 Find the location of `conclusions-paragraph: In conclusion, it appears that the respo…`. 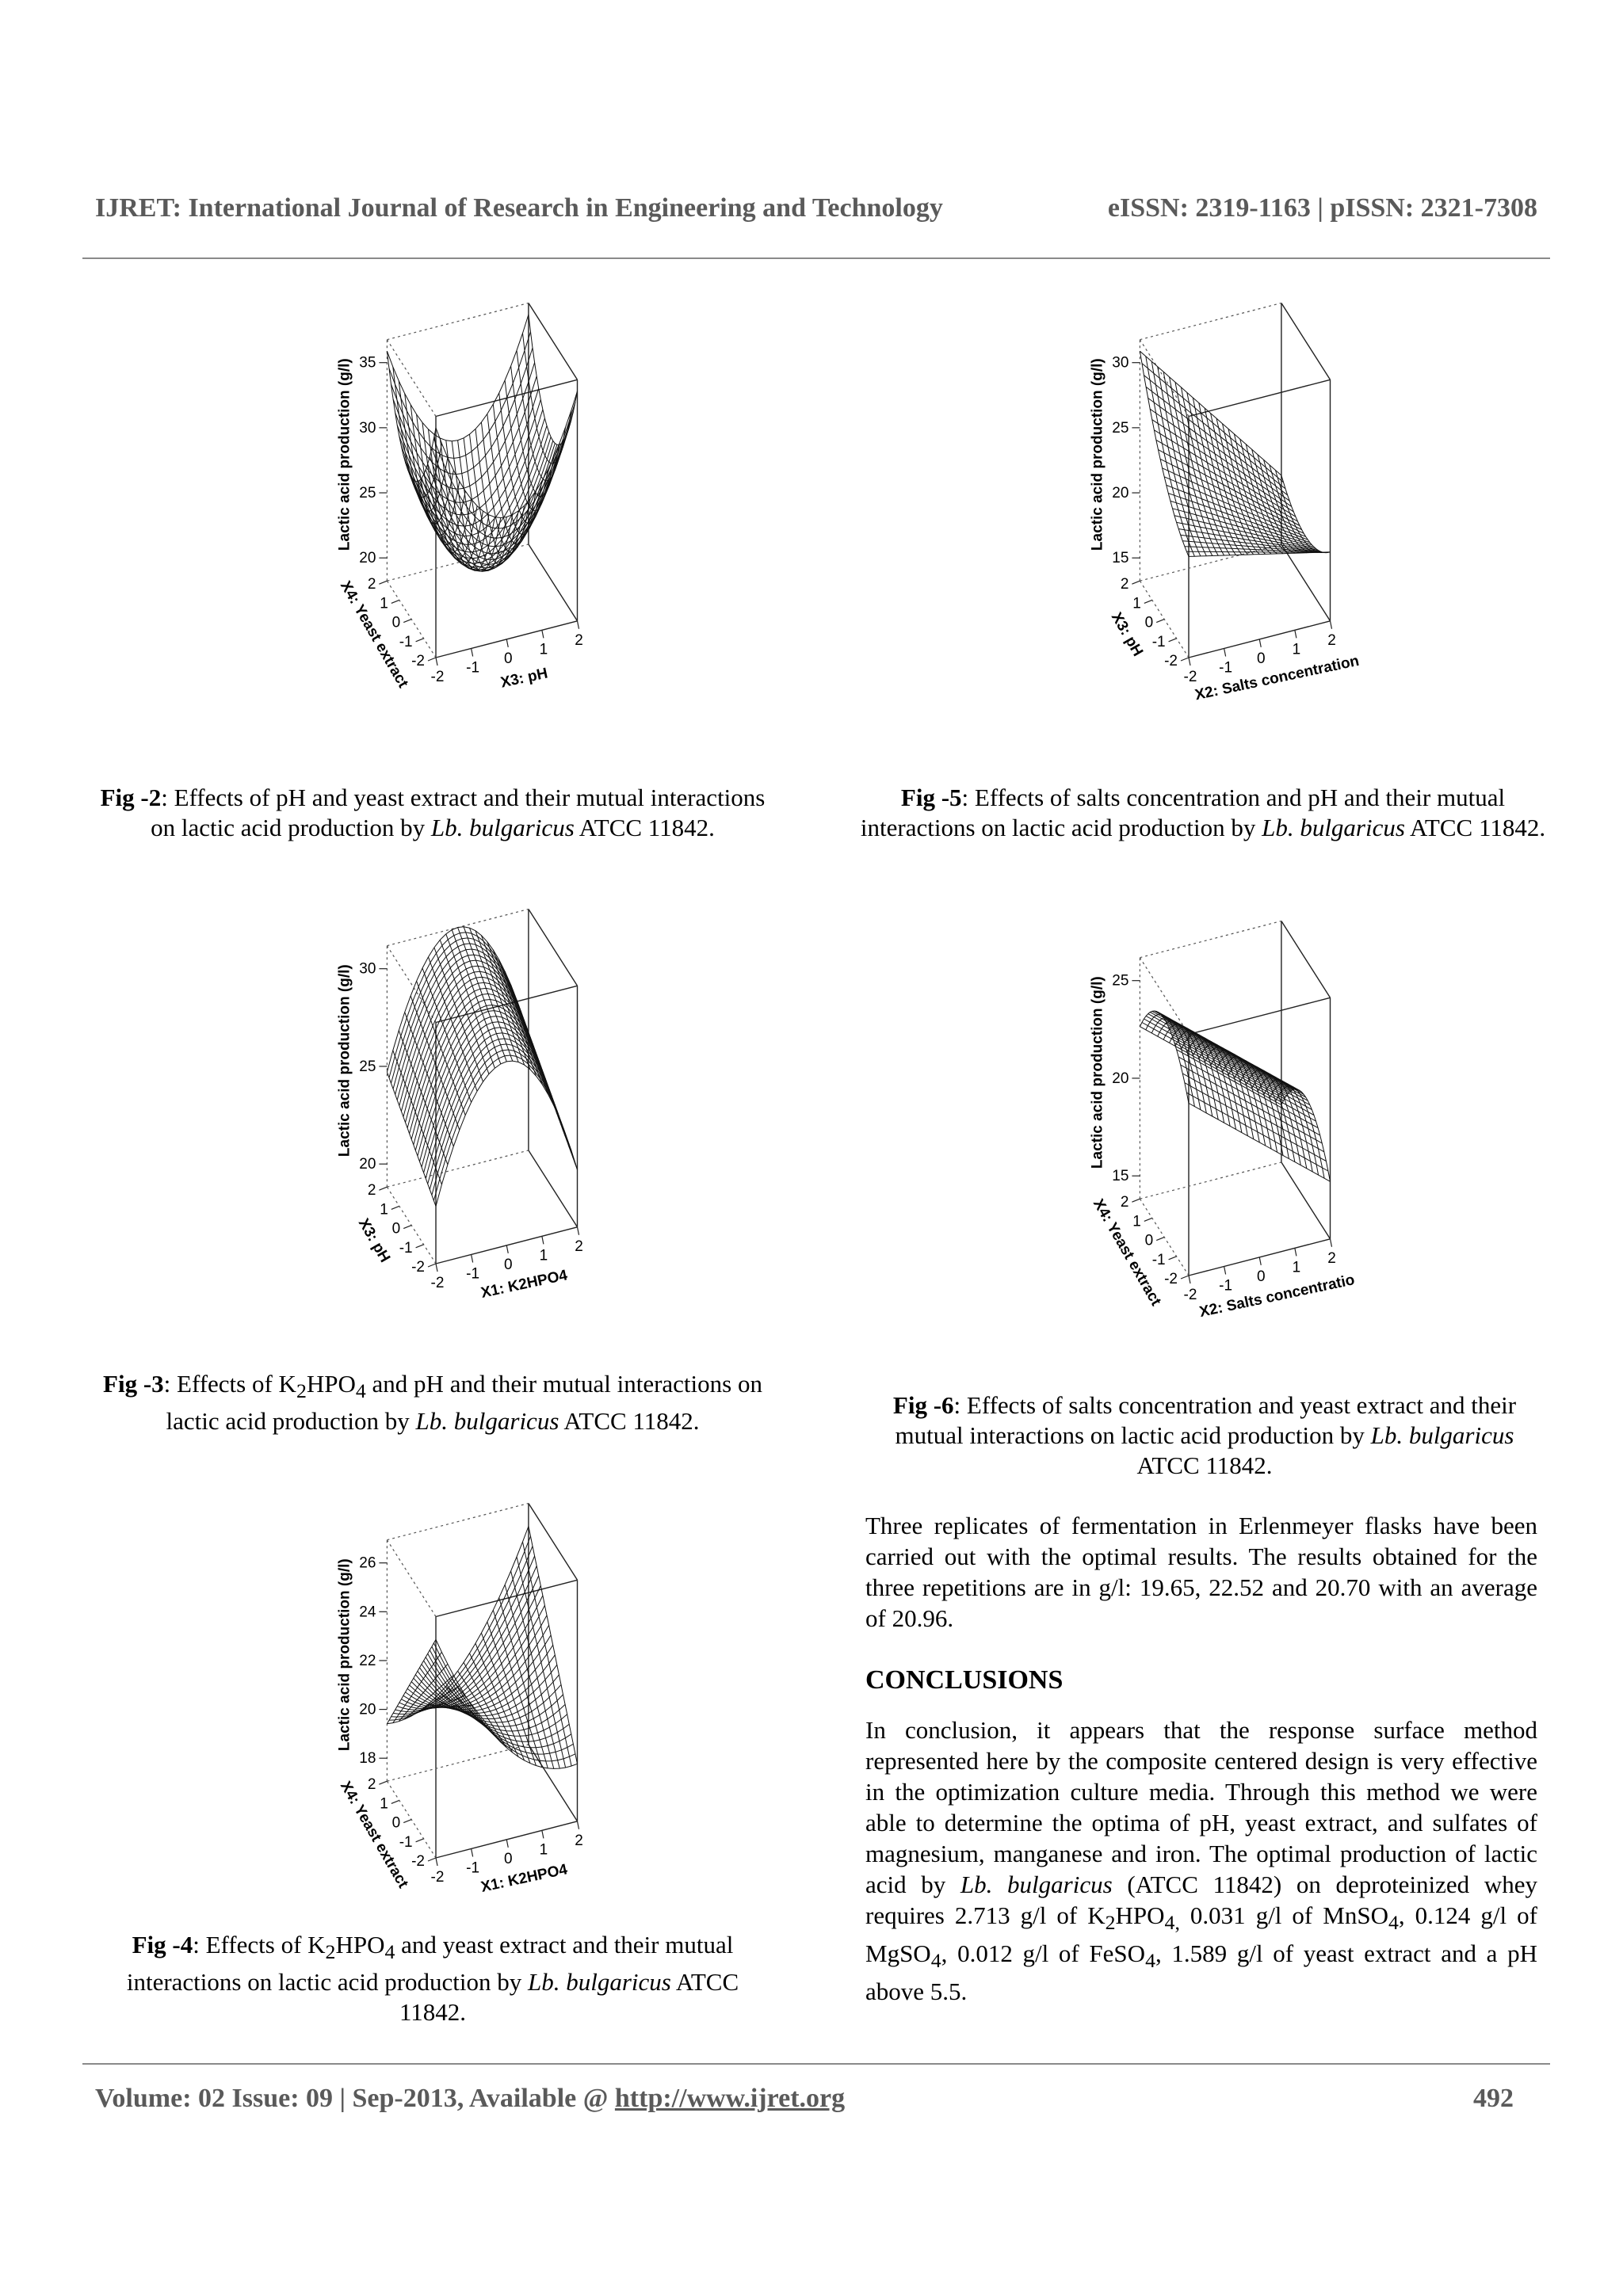

conclusions-paragraph: In conclusion, it appears that the respo… is located at coordinates (1201, 1861).